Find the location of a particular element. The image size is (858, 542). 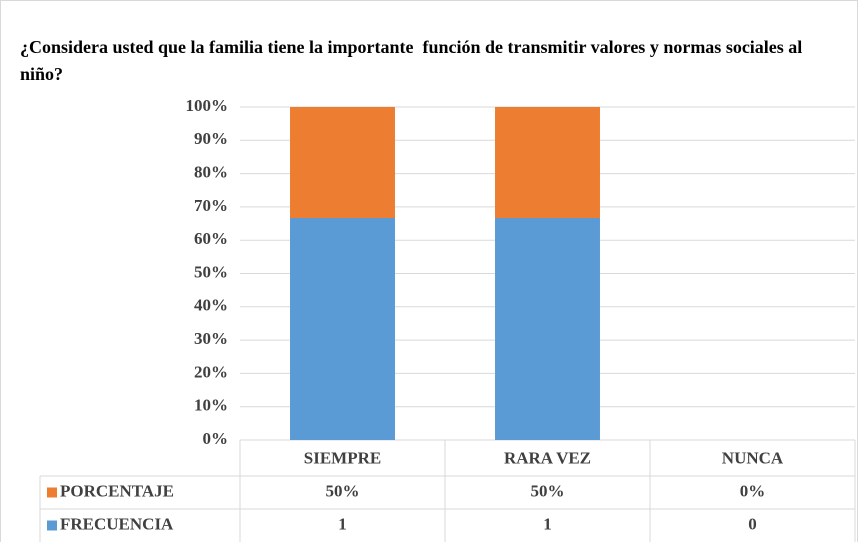

y-tick-label: 0% is located at coordinates (216, 438).